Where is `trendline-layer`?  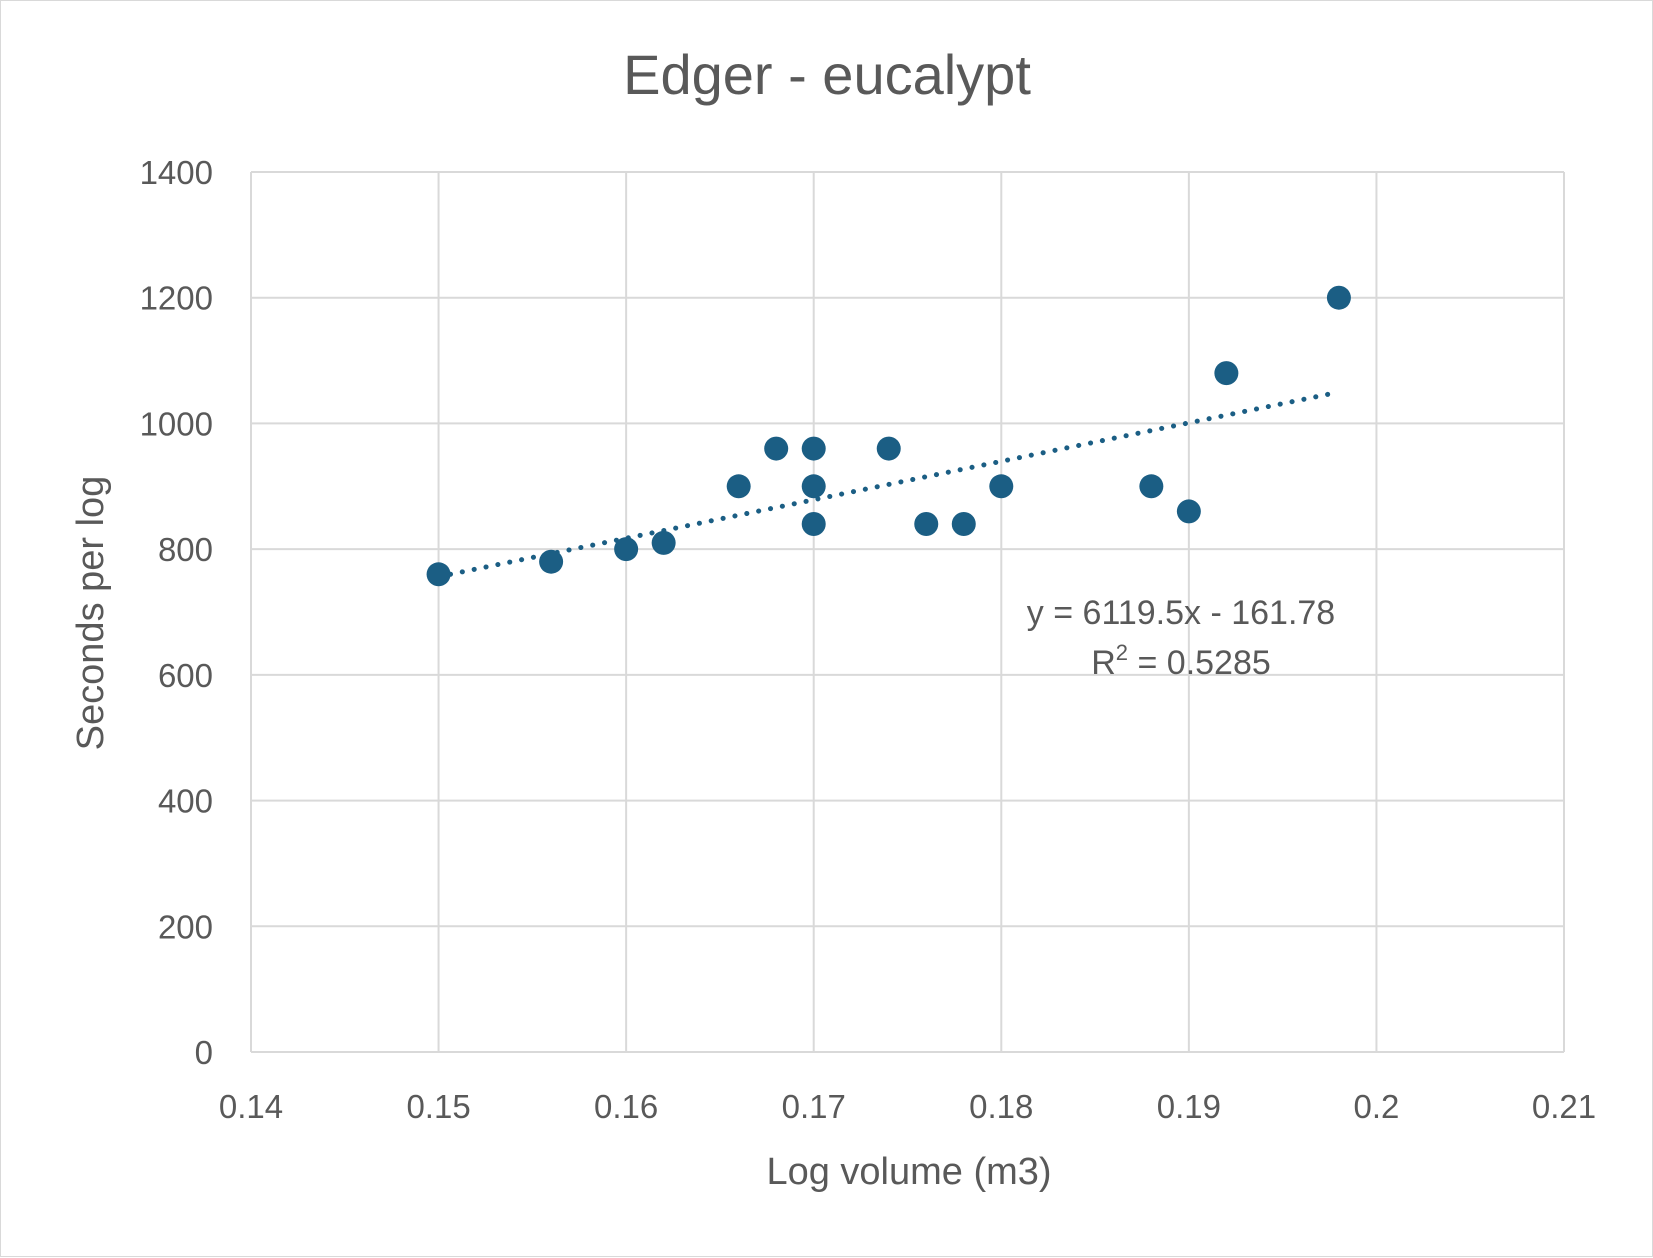
trendline-layer is located at coordinates (889, 484).